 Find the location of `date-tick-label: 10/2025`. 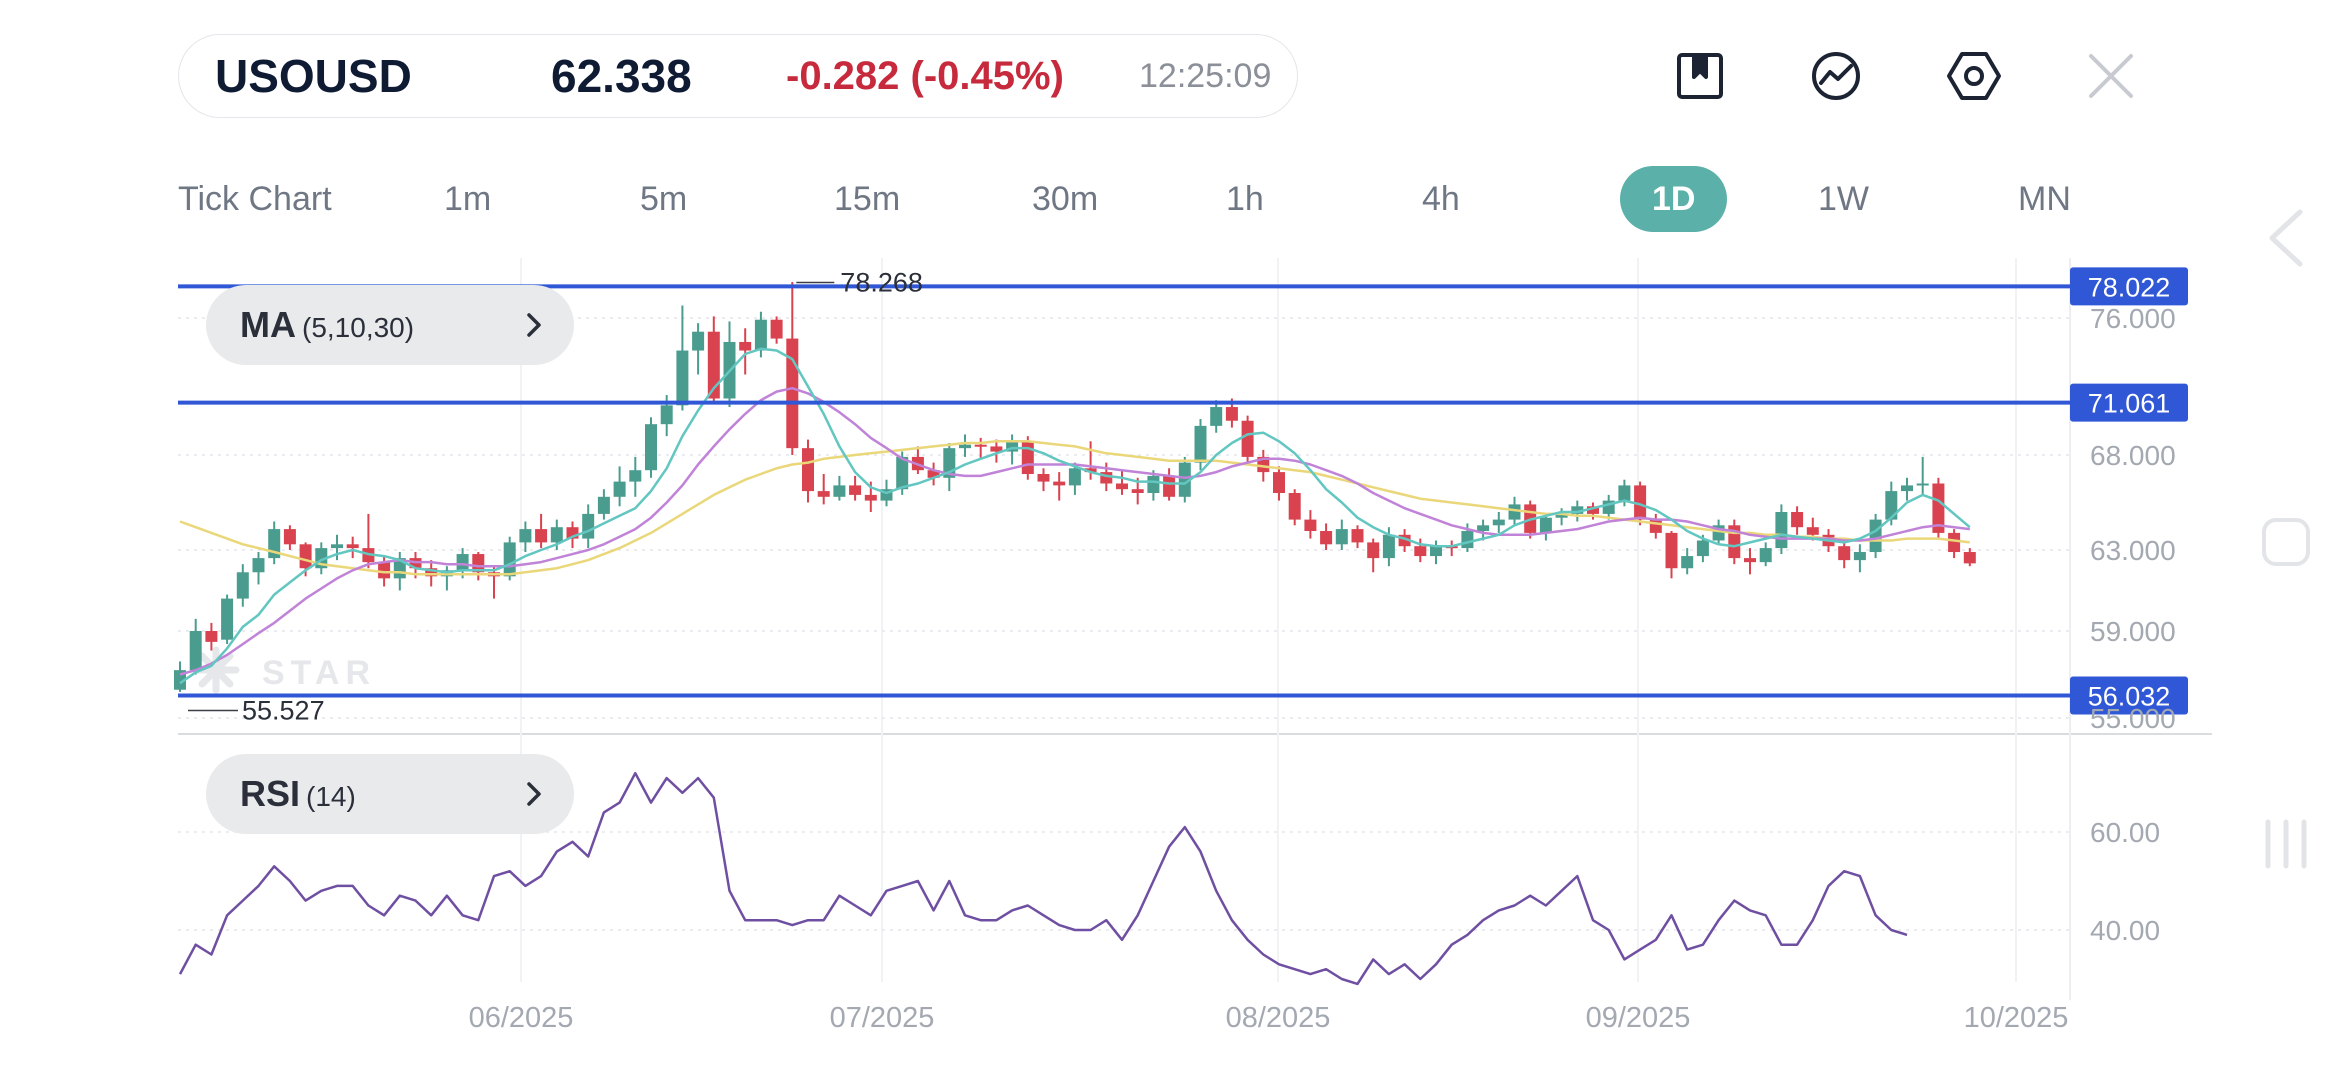

date-tick-label: 10/2025 is located at coordinates (2016, 1018).